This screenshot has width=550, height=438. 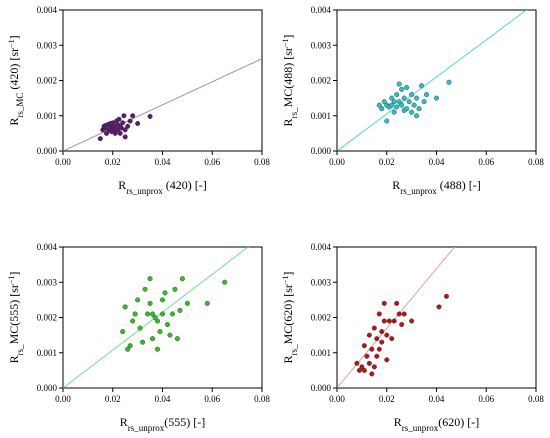 What do you see at coordinates (16, 318) in the screenshot?
I see `y-axis-label: Rrs_MC(555) [sr−1]` at bounding box center [16, 318].